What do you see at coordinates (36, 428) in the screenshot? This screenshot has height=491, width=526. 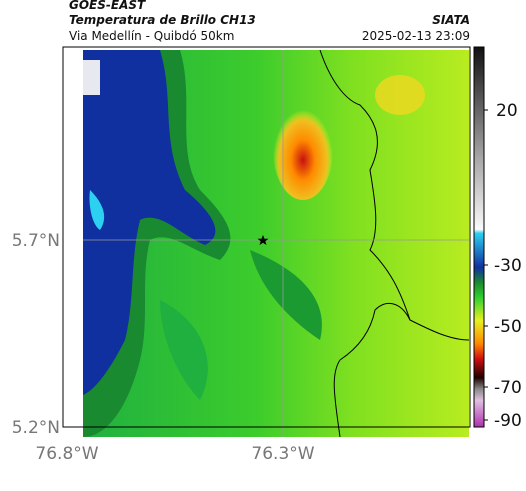 I see `lat-label: 5.2°N` at bounding box center [36, 428].